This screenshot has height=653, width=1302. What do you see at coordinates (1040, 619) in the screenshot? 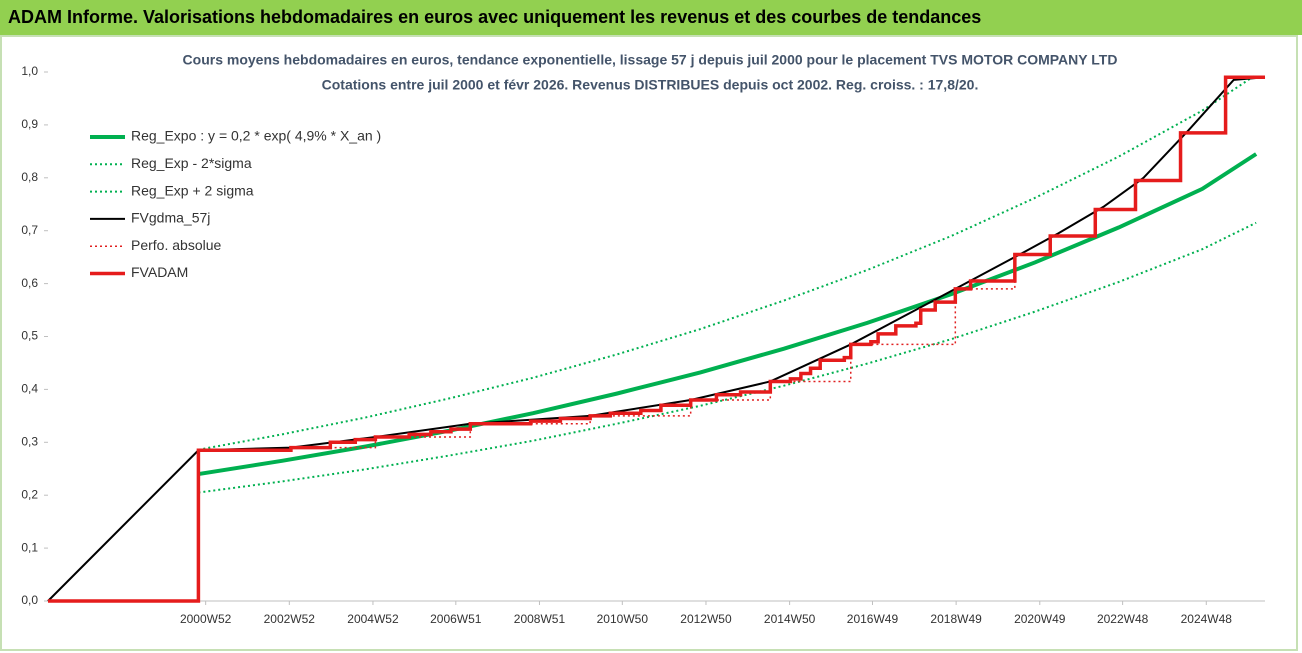
I see `x-tick-label: 2020W49` at bounding box center [1040, 619].